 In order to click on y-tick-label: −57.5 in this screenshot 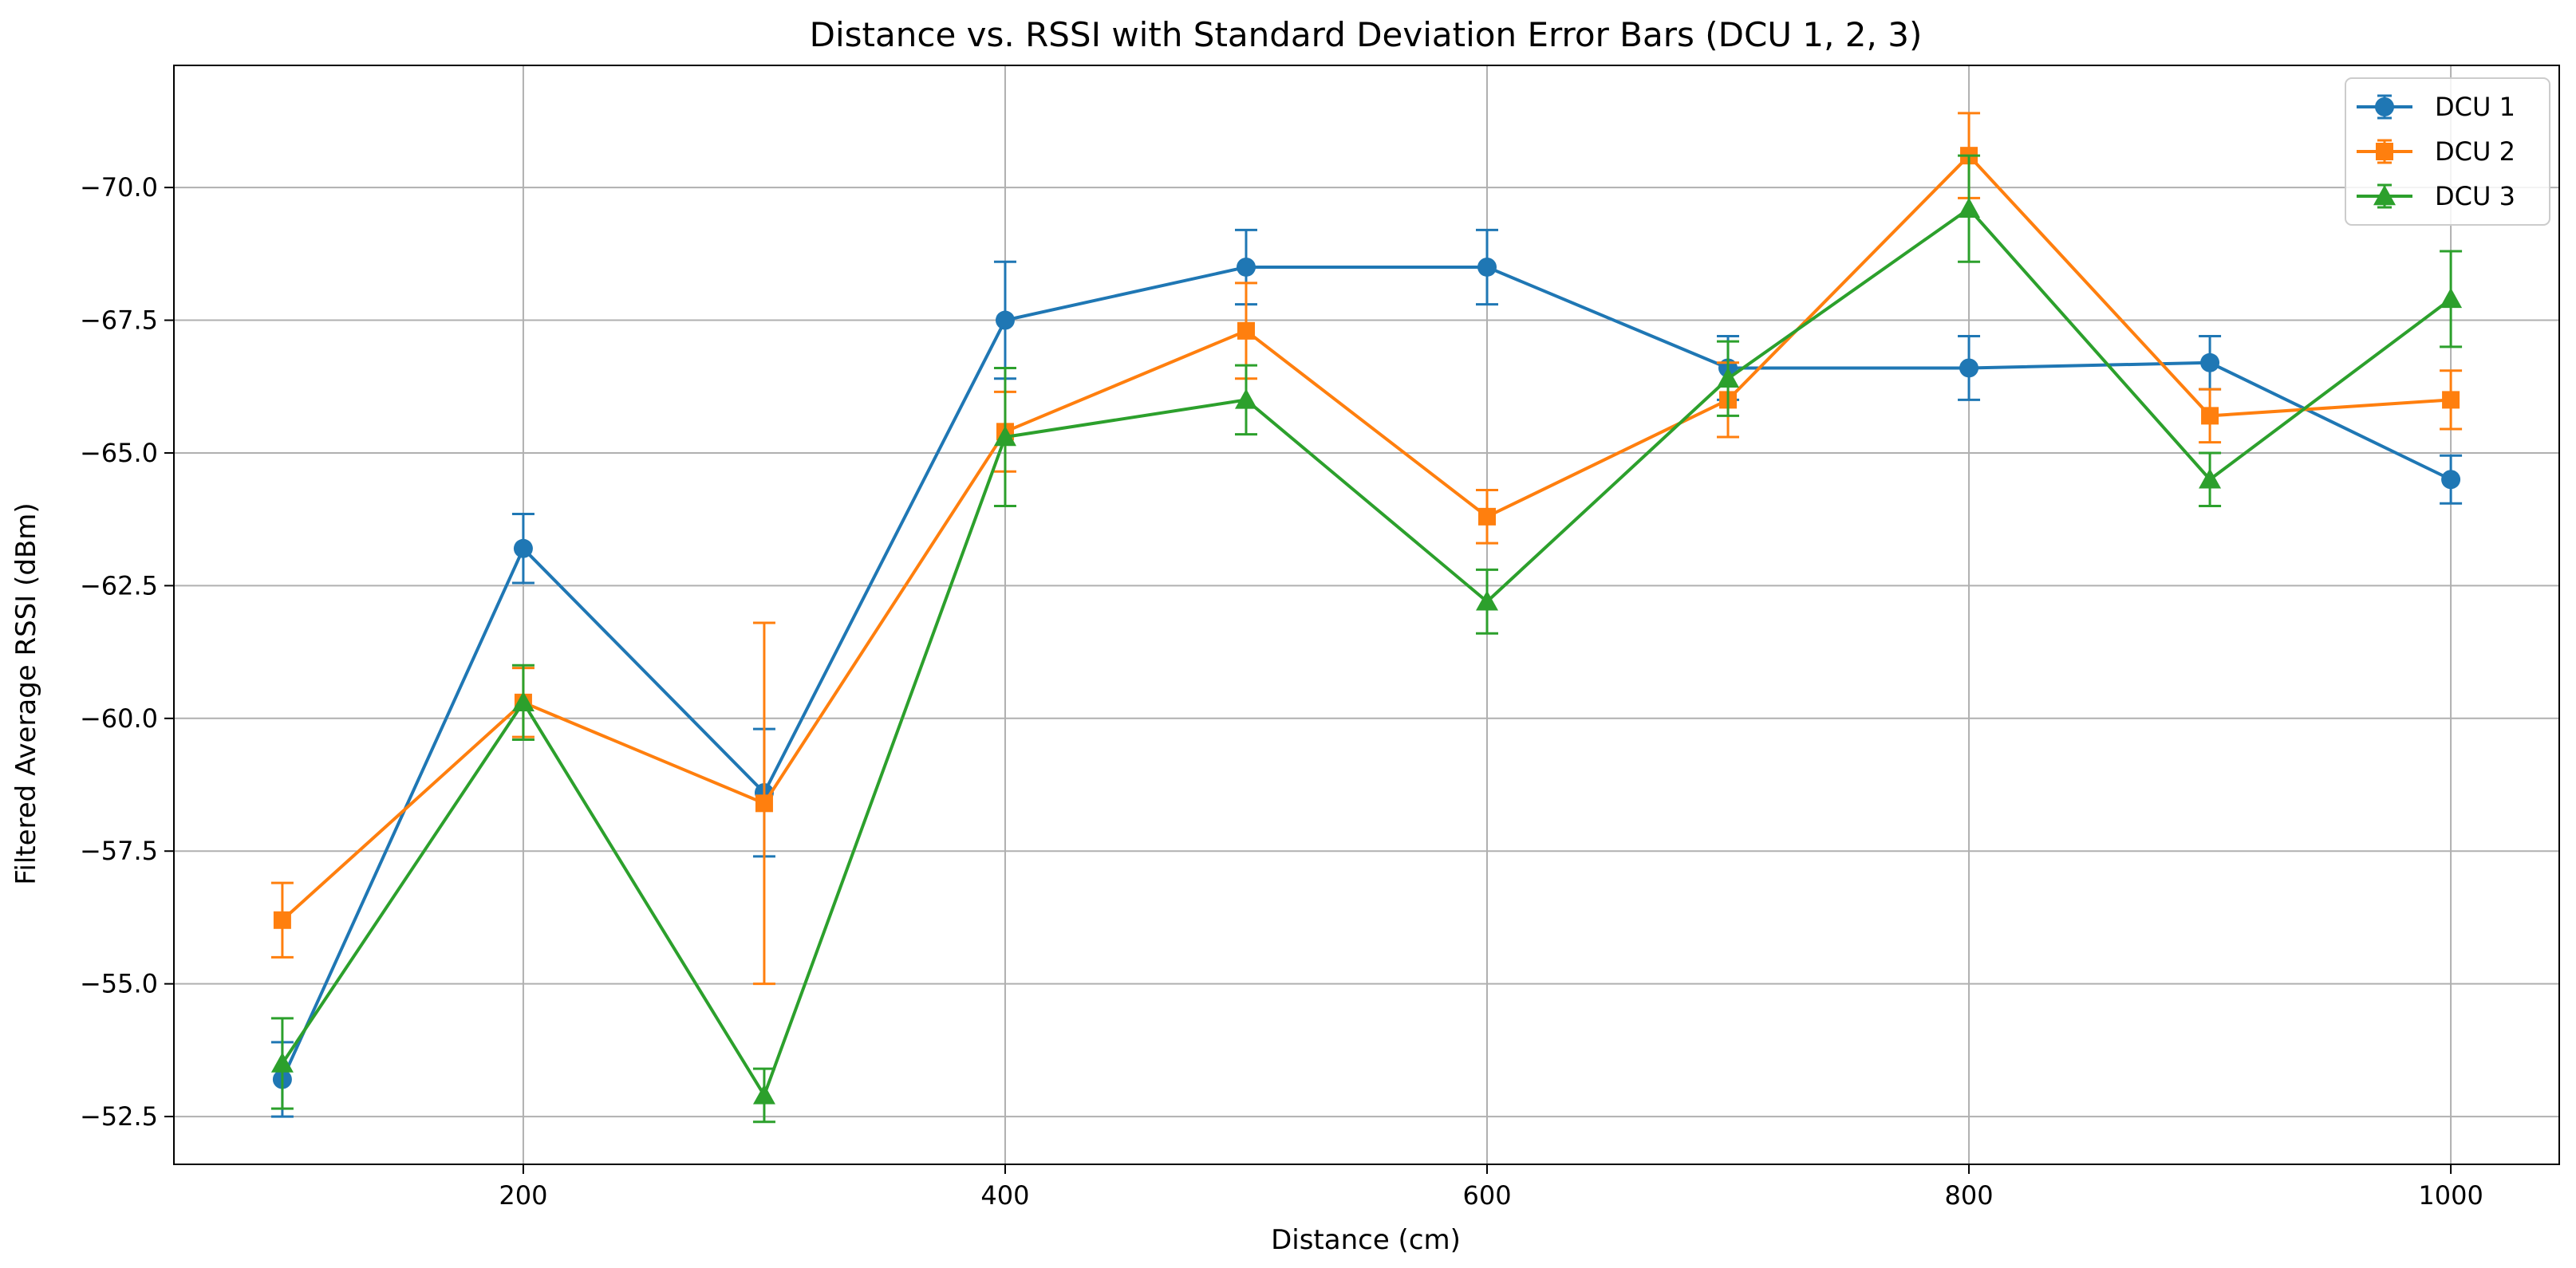, I will do `click(119, 851)`.